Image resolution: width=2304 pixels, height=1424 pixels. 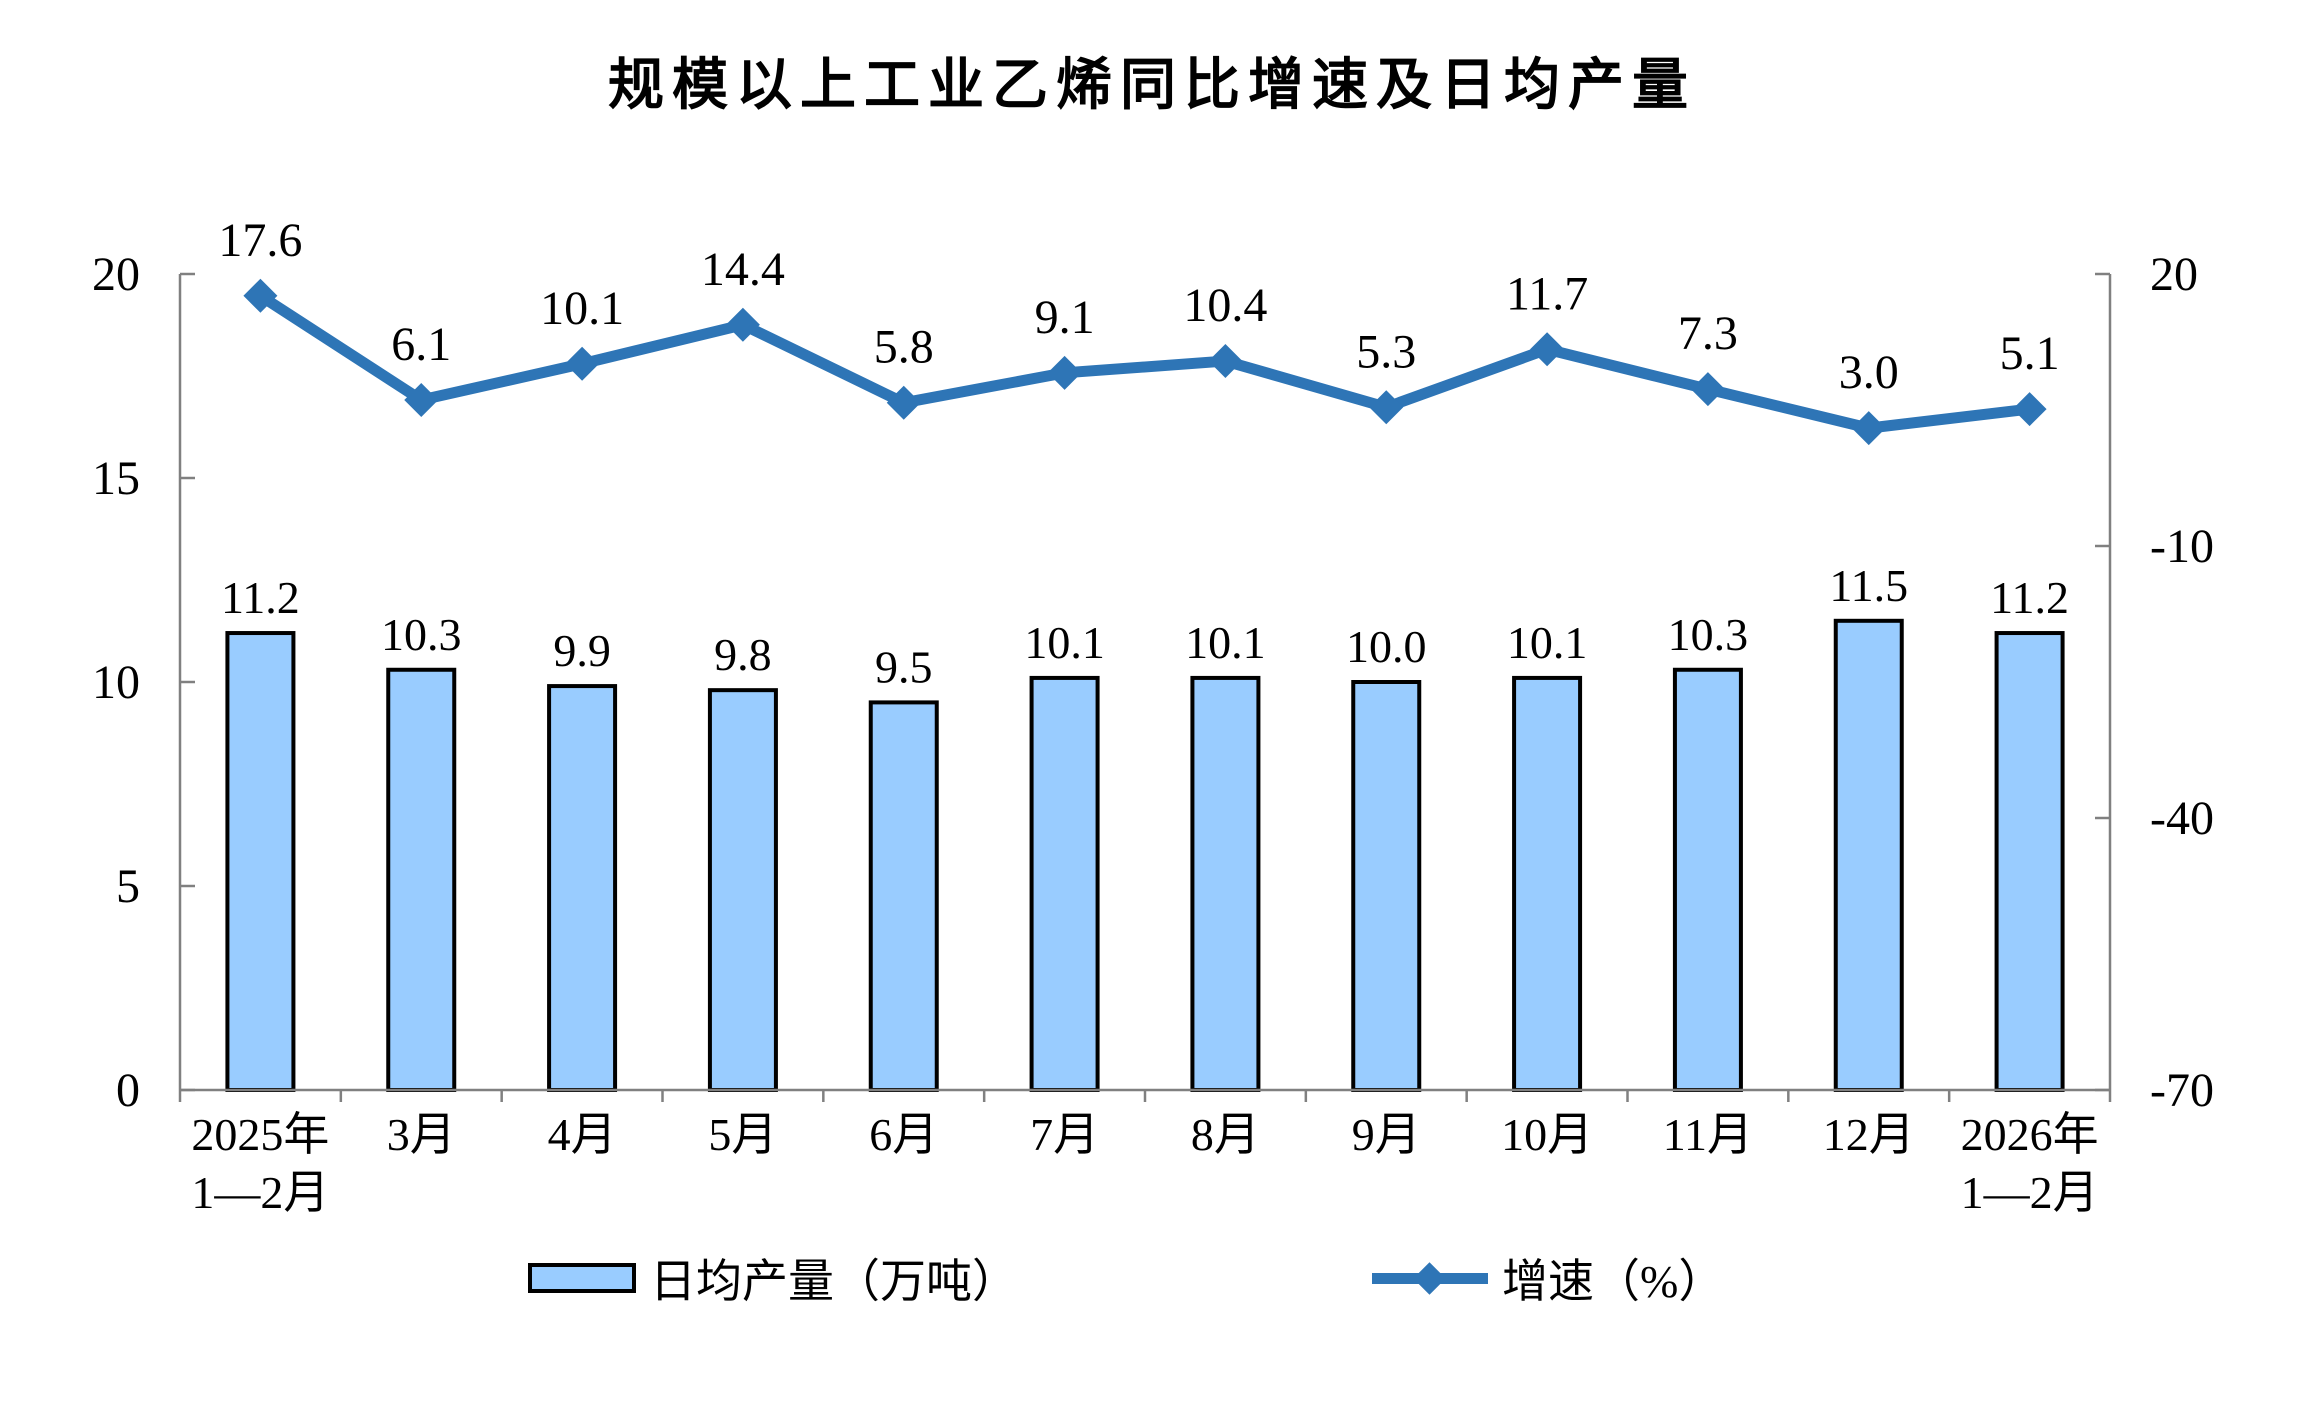 What do you see at coordinates (1386, 351) in the screenshot?
I see `line-value-label: 5.3` at bounding box center [1386, 351].